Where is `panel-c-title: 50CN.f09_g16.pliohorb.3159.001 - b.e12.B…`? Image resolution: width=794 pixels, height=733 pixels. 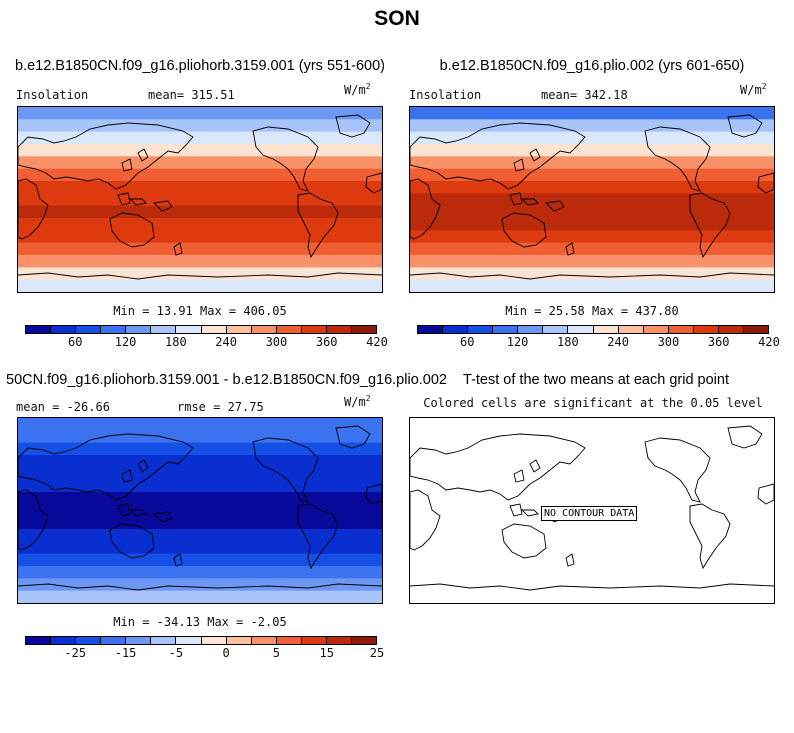 panel-c-title: 50CN.f09_g16.pliohorb.3159.001 - b.e12.B… is located at coordinates (226, 380).